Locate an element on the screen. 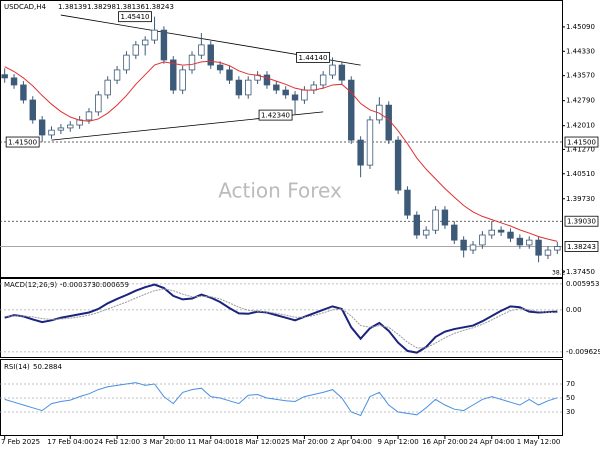 Image resolution: width=600 pixels, height=450 pixels. price-label: 1.41500 is located at coordinates (581, 143).